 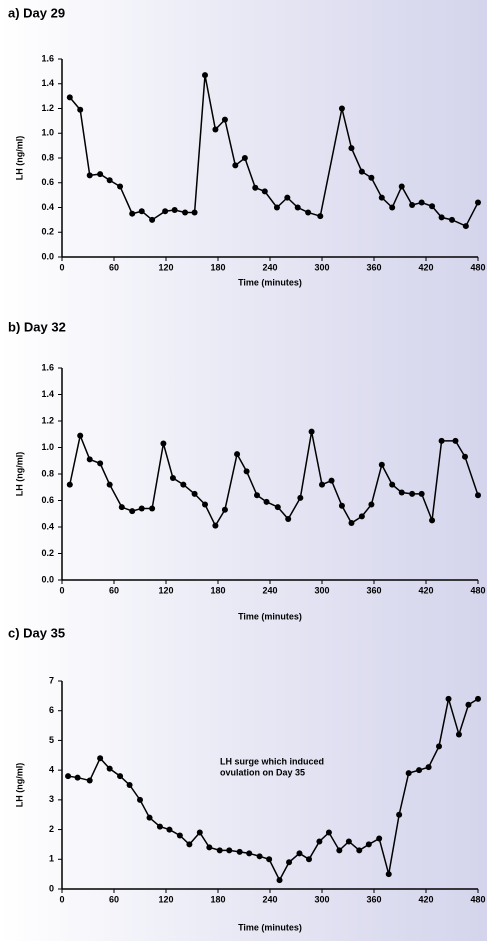 I want to click on x-tick-label: 120, so click(x=165, y=267).